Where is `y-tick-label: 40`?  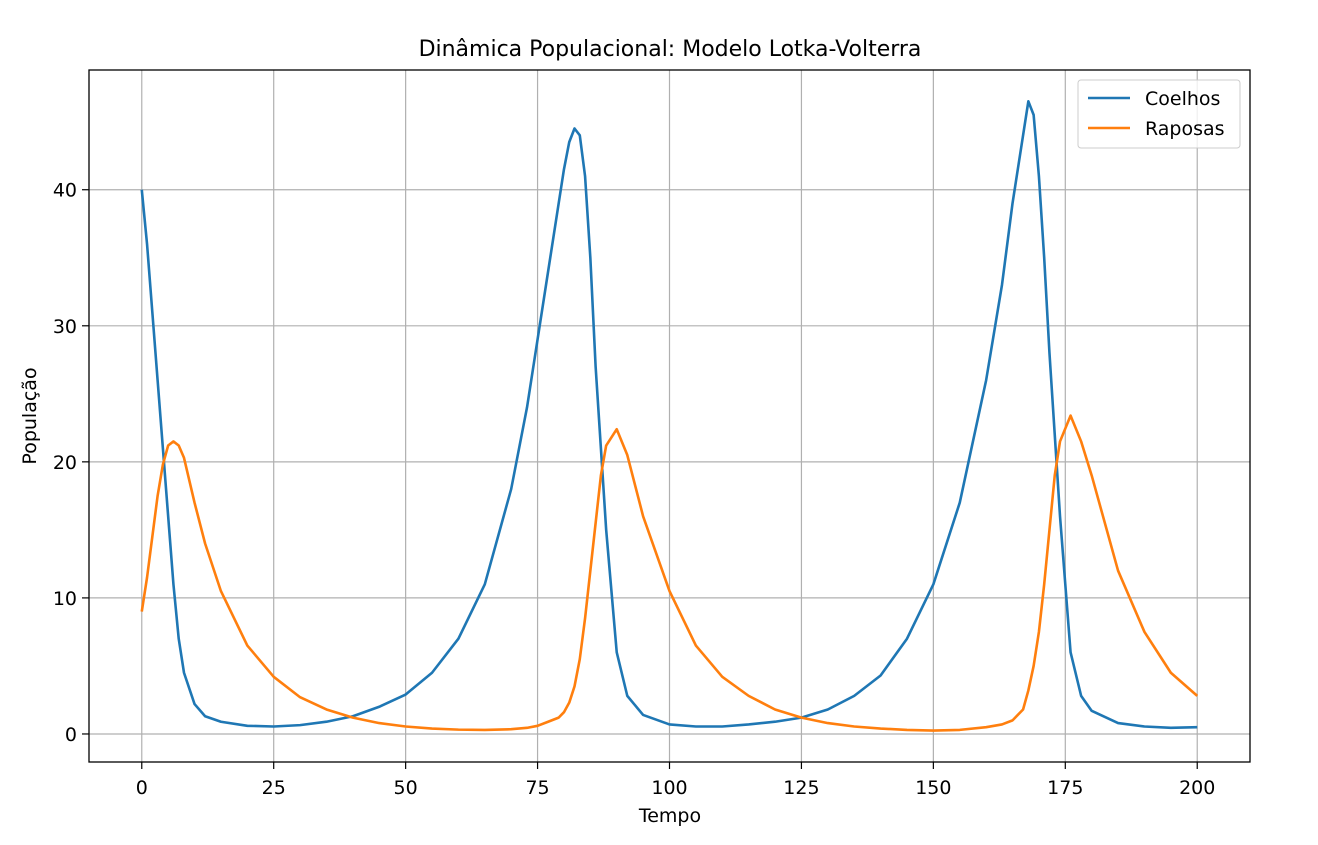 y-tick-label: 40 is located at coordinates (65, 191).